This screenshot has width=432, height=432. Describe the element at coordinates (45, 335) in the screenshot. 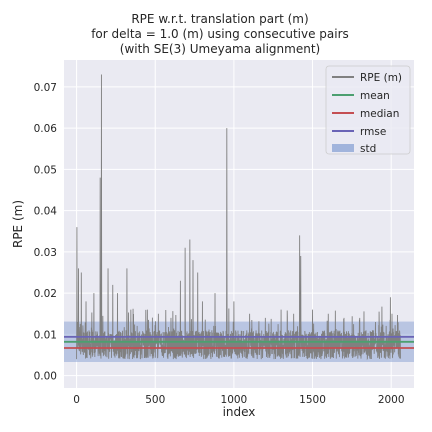

I see `y-tick-label: 0.01` at that location.